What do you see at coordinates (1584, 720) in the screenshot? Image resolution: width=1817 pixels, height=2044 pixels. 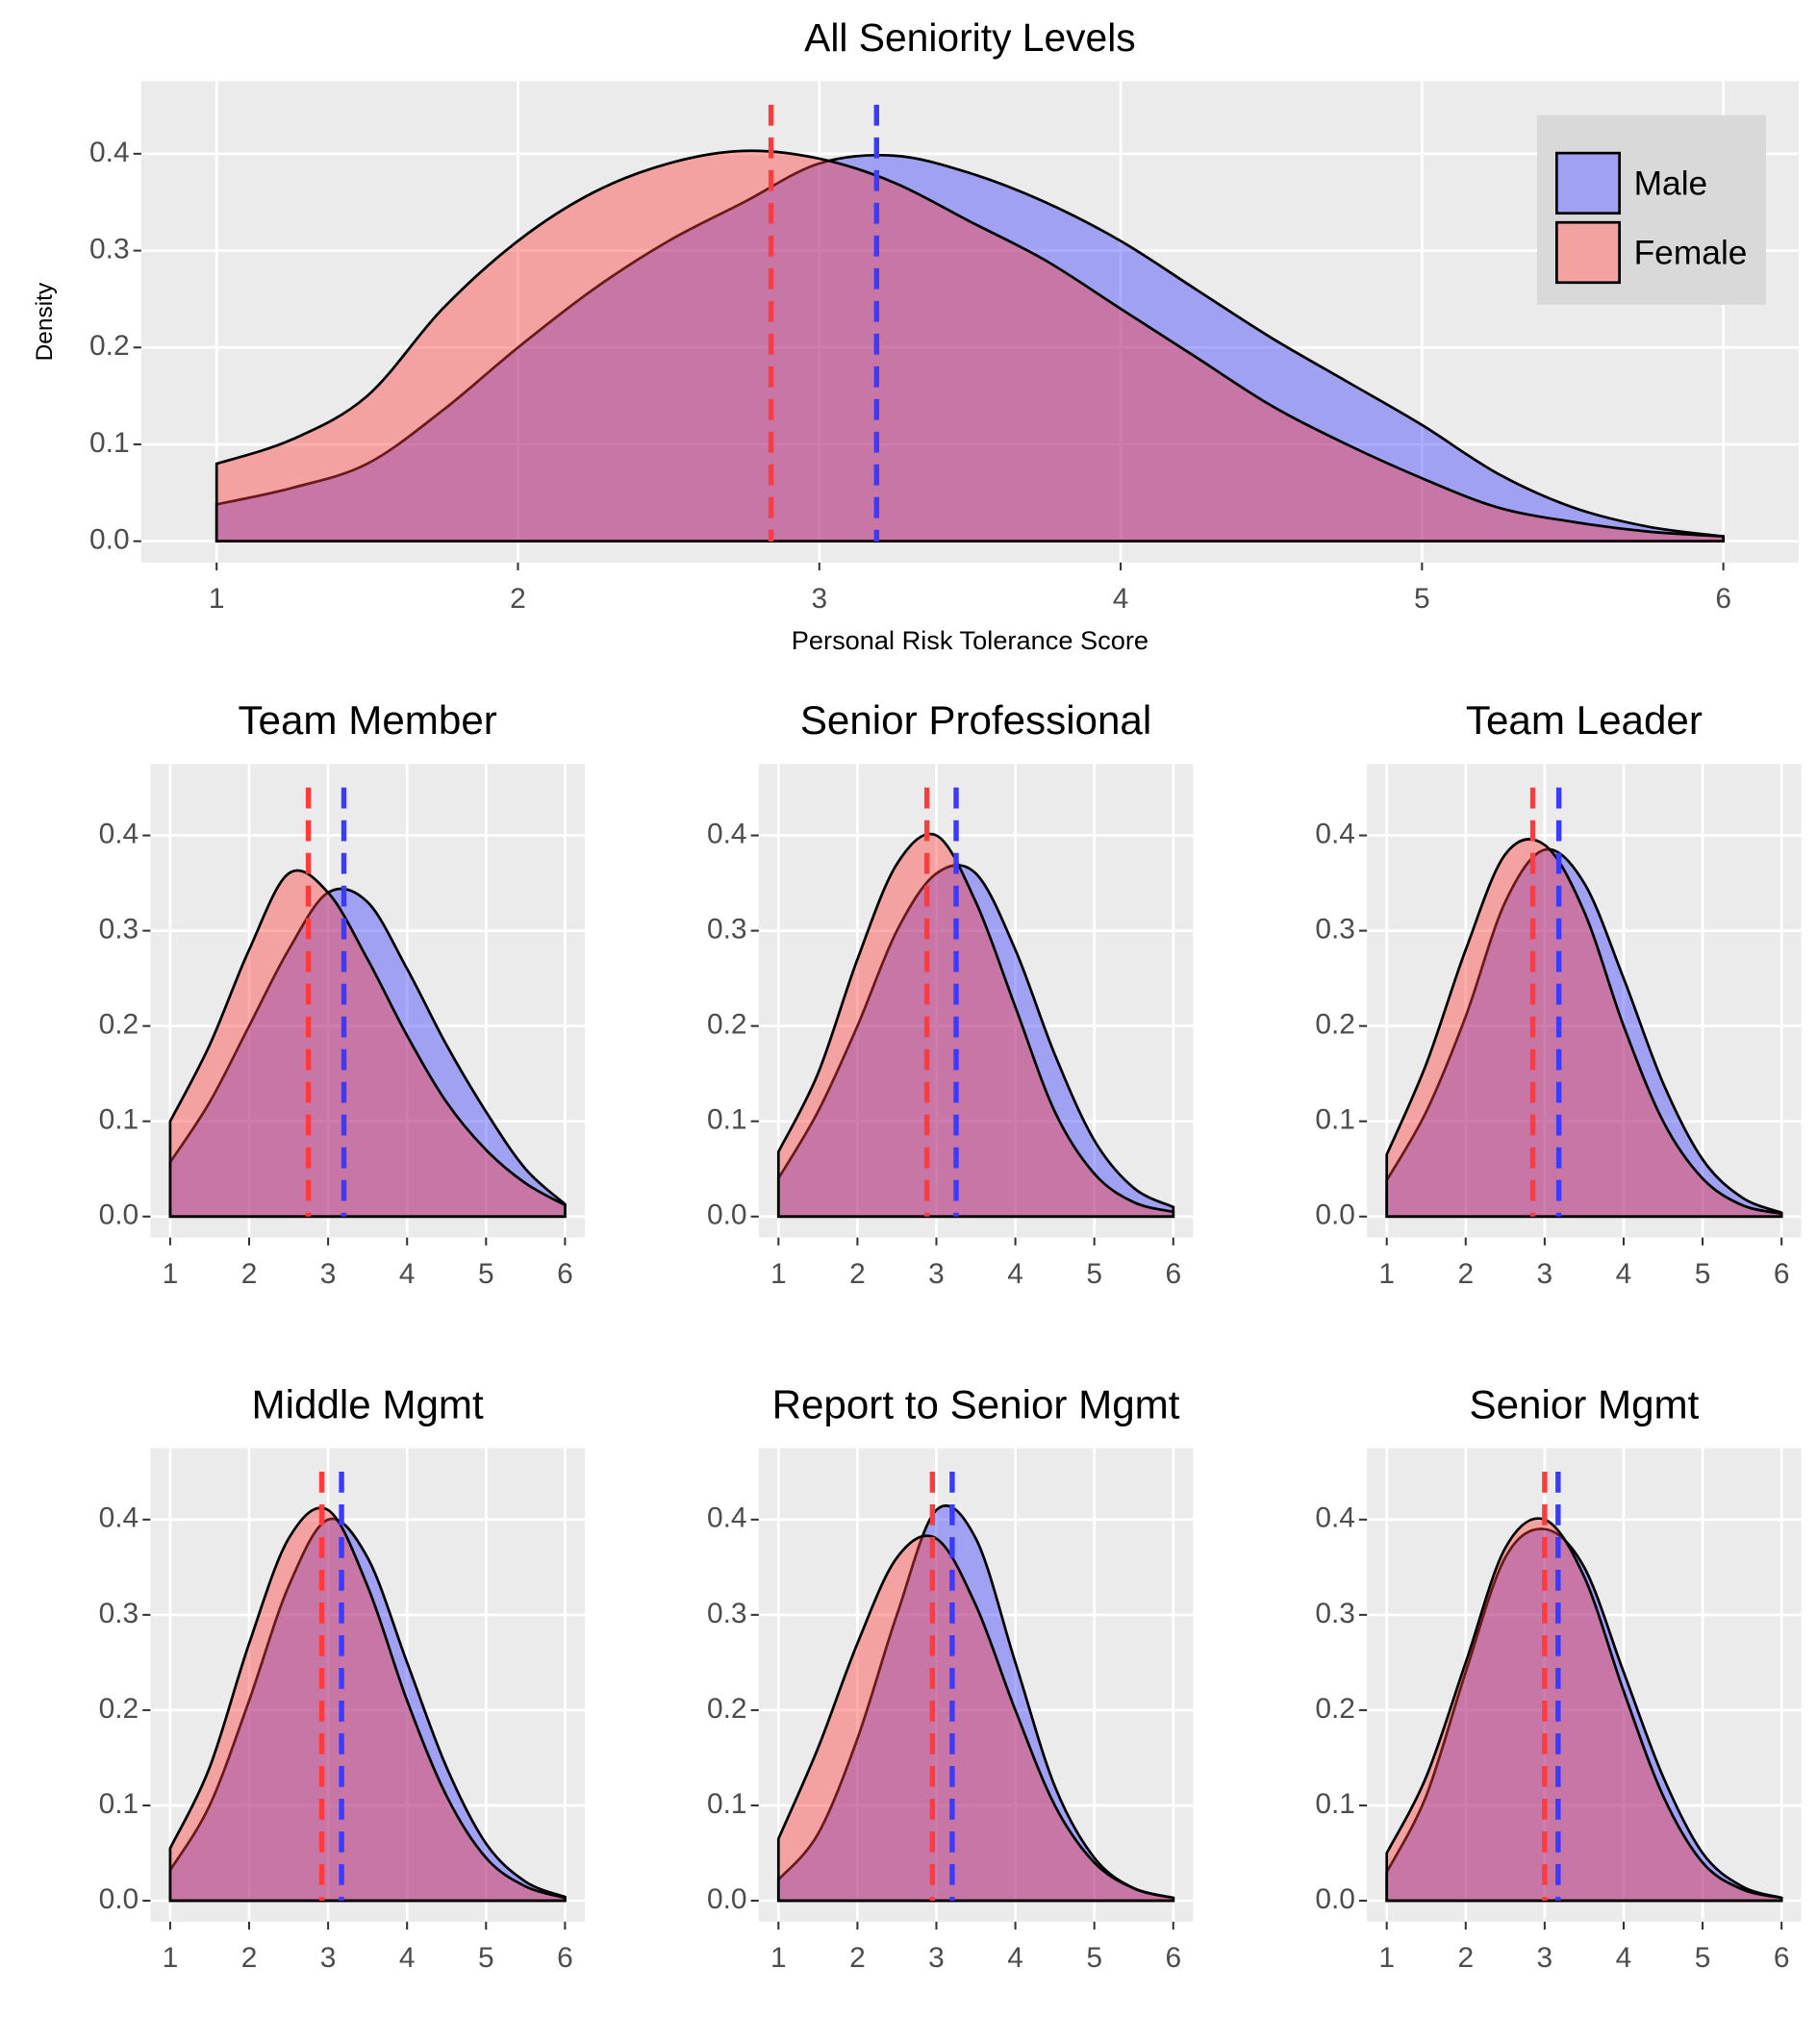 I see `chart-title: Team Leader` at bounding box center [1584, 720].